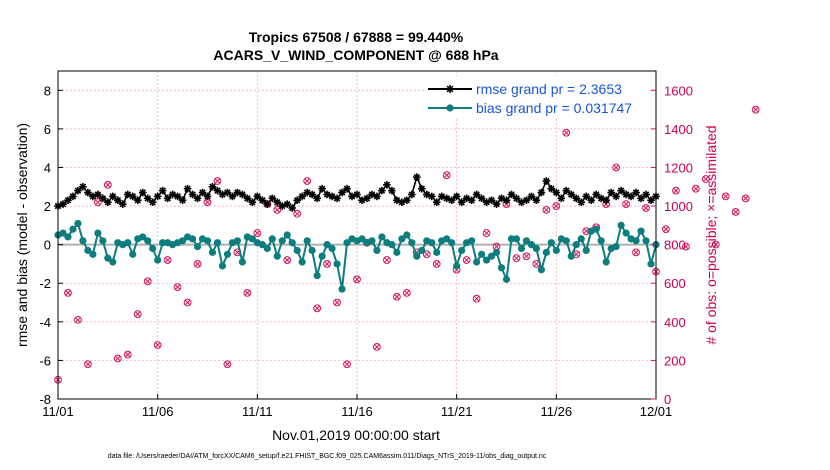 The image size is (830, 470). What do you see at coordinates (457, 411) in the screenshot?
I see `x-tick-label: 11/21` at bounding box center [457, 411].